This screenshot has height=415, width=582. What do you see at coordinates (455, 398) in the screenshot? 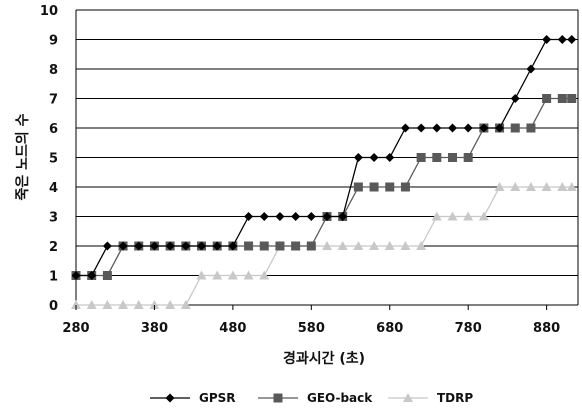
I see `legend-label-tdrp: TDRP` at bounding box center [455, 398].